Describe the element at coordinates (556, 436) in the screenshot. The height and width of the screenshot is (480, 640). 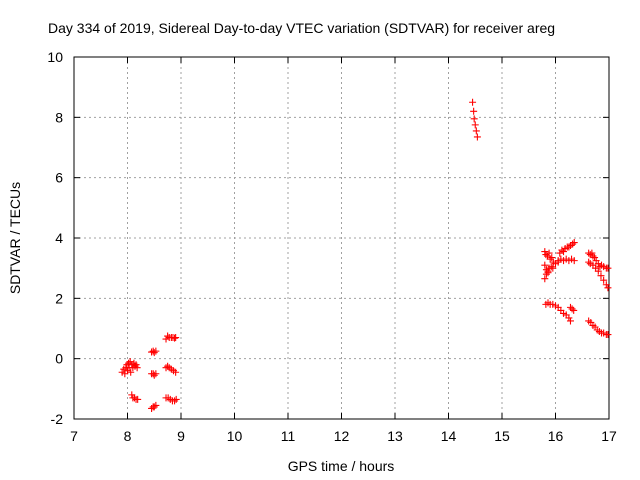
I see `x-tick-label: 16` at that location.